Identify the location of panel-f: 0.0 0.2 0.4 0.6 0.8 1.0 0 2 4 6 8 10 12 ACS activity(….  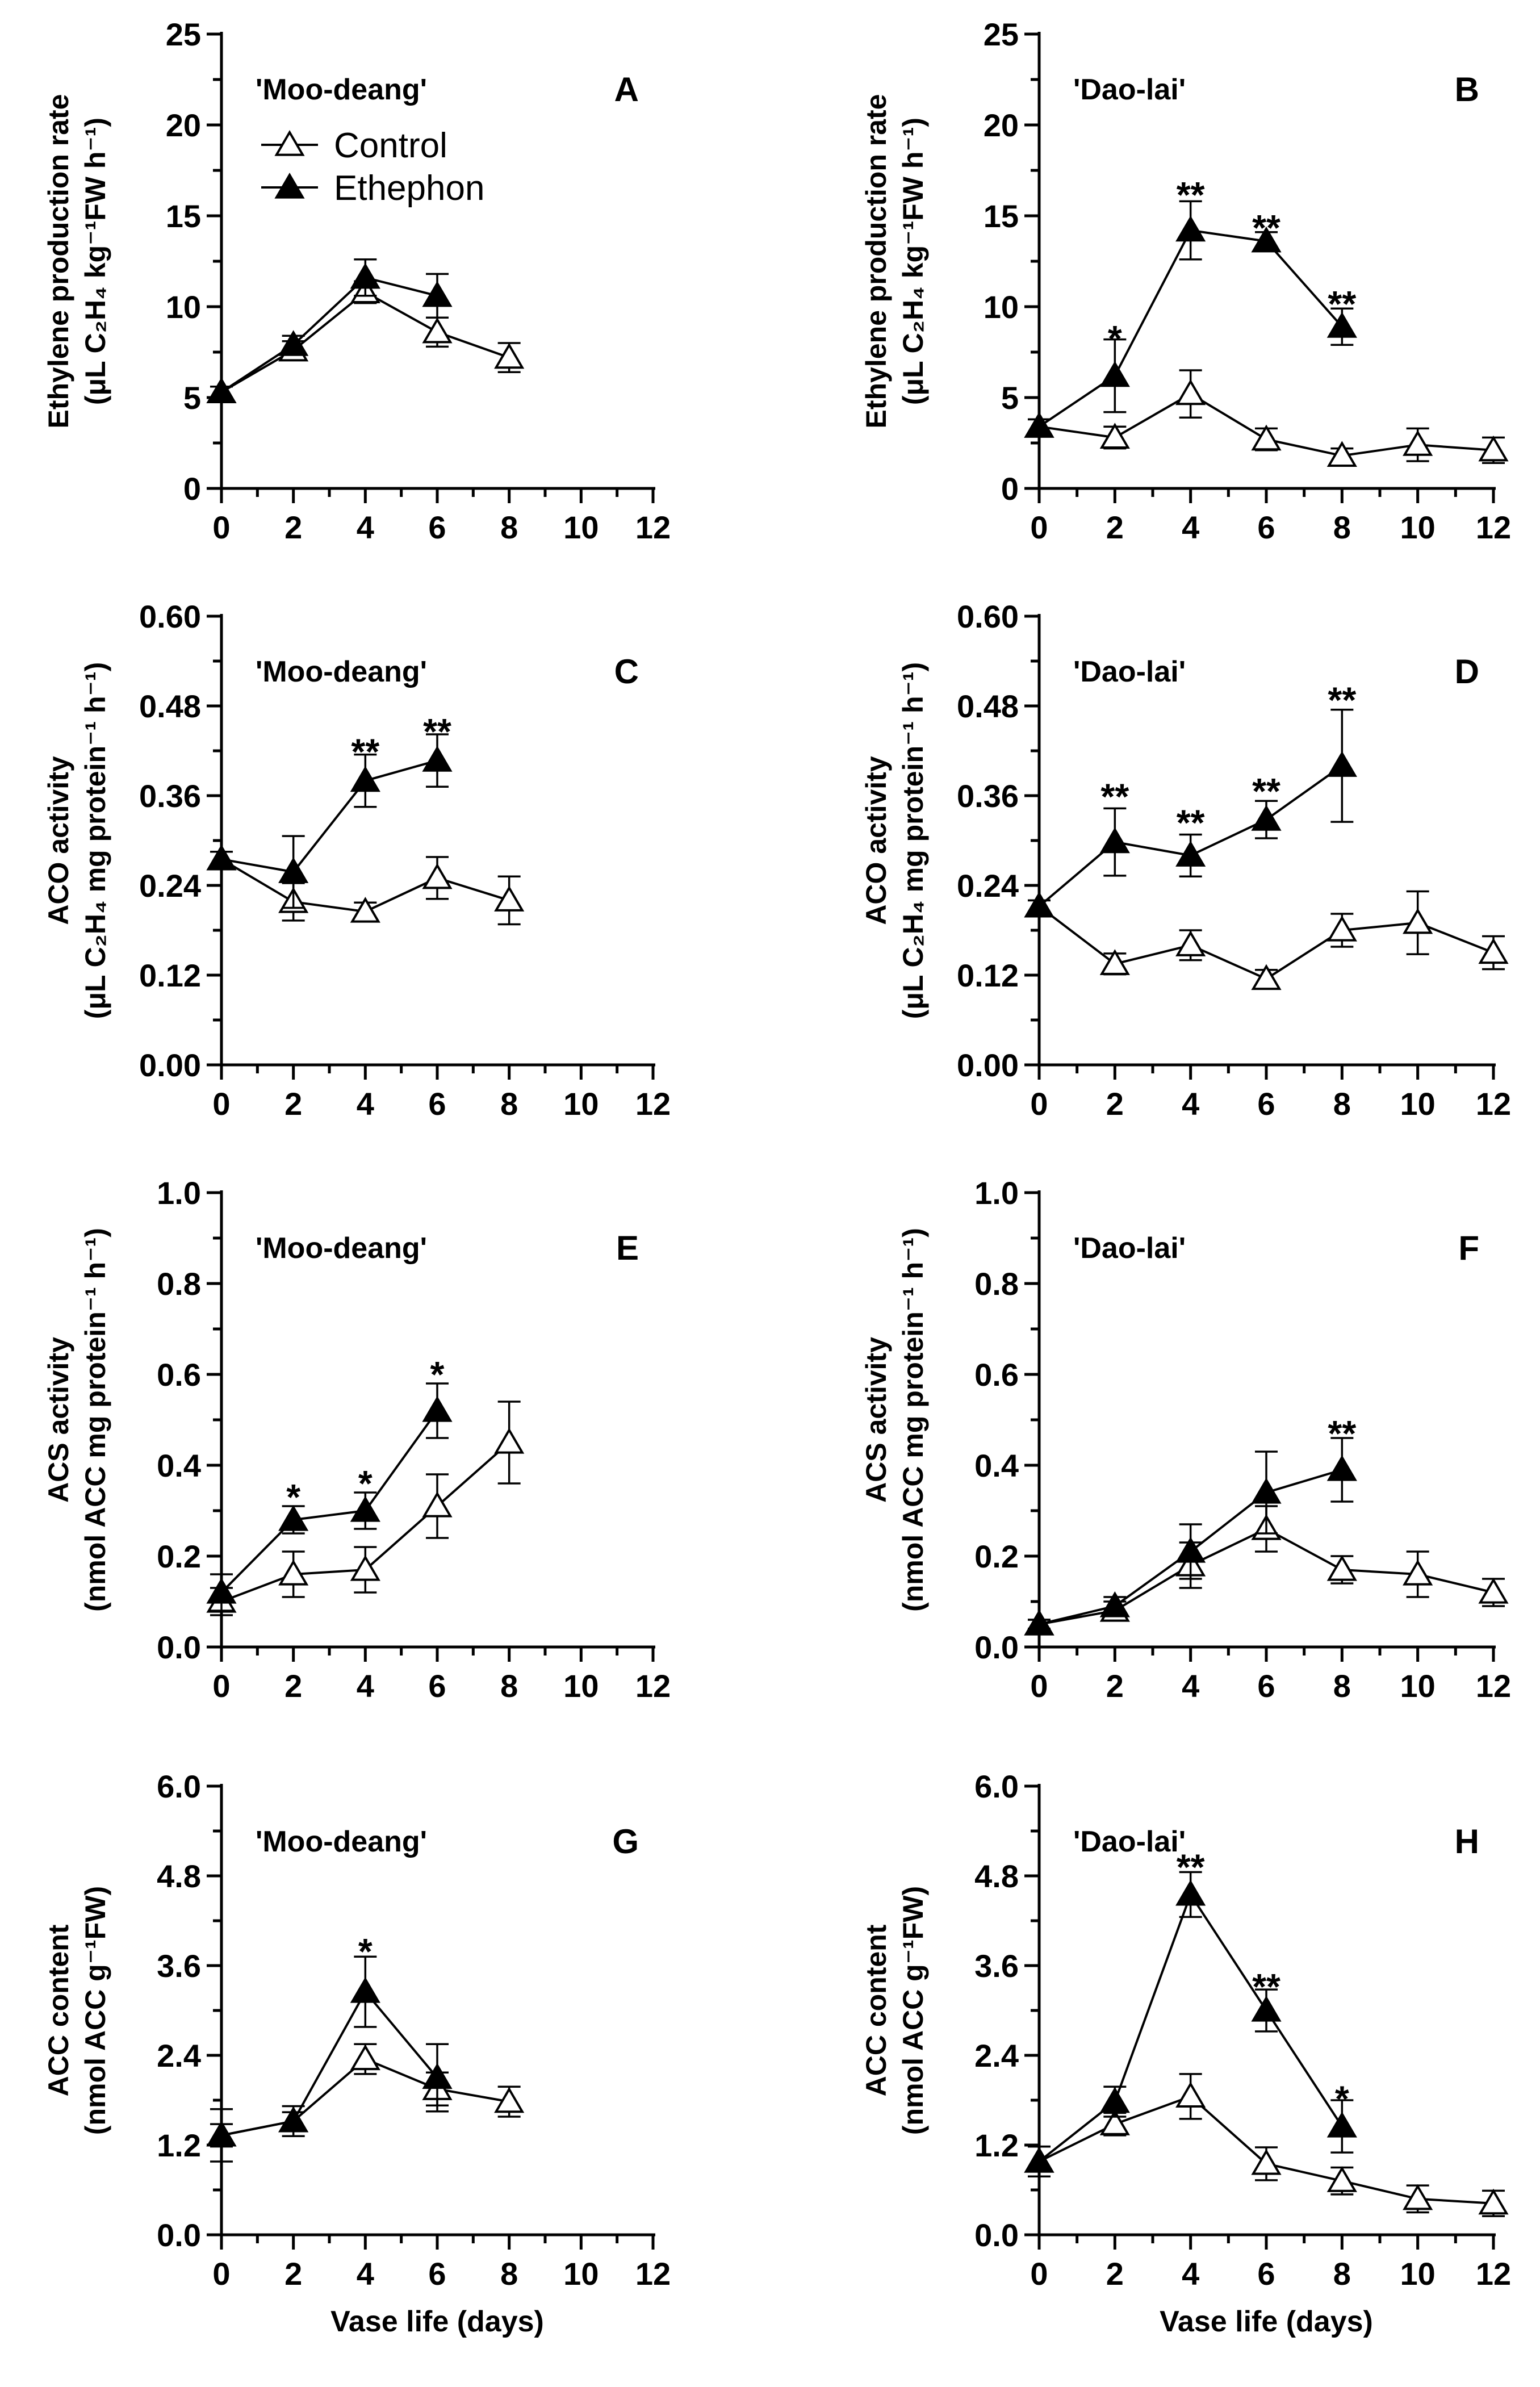
(1185, 1439).